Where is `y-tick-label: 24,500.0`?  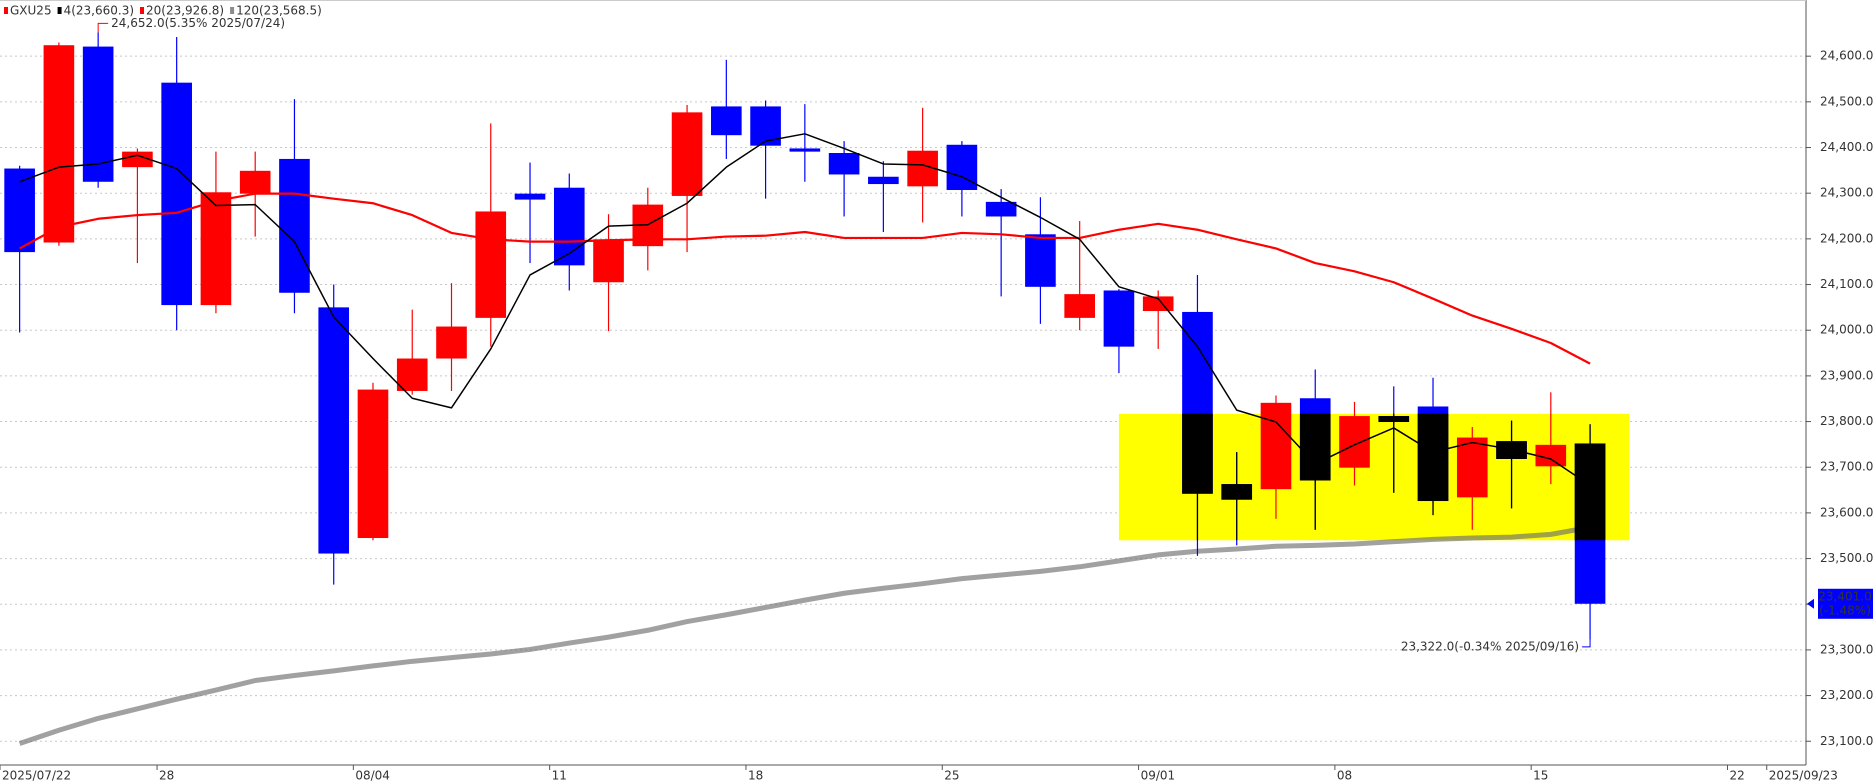
y-tick-label: 24,500.0 is located at coordinates (1846, 101).